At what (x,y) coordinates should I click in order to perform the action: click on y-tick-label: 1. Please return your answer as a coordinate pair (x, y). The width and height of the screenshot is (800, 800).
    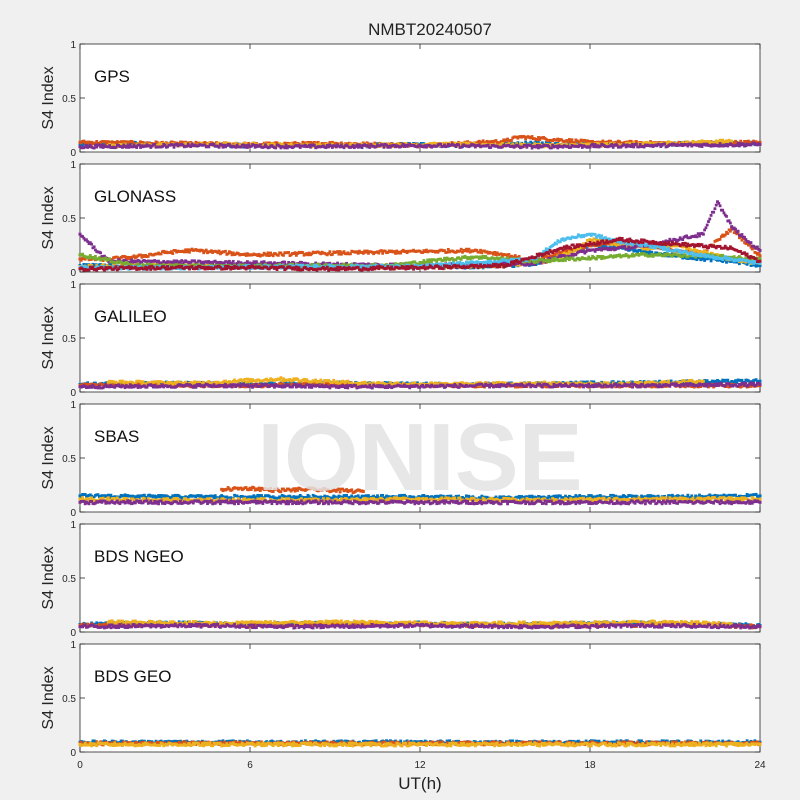
    Looking at the image, I should click on (73, 45).